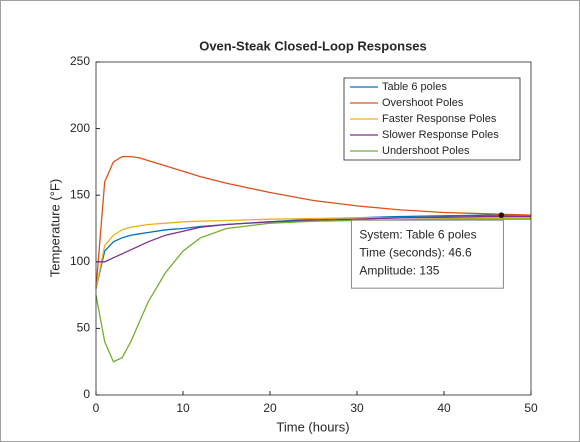 Image resolution: width=580 pixels, height=442 pixels. Describe the element at coordinates (357, 408) in the screenshot. I see `x-tick-label: 30` at that location.